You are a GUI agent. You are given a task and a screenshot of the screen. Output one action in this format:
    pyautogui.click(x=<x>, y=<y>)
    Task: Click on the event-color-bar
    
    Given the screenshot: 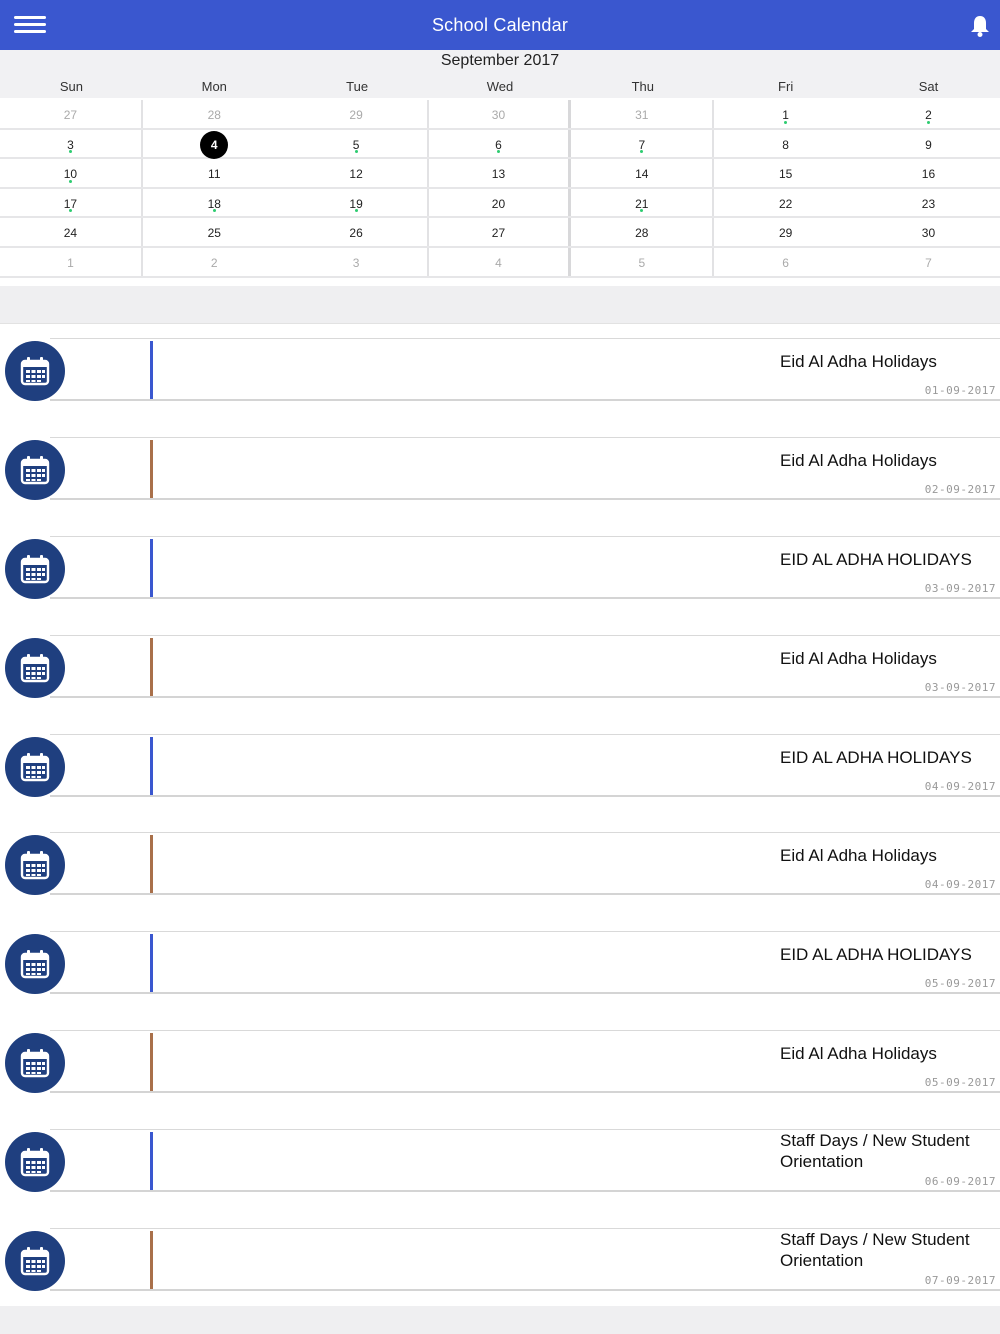 What is the action you would take?
    pyautogui.click(x=151, y=1062)
    